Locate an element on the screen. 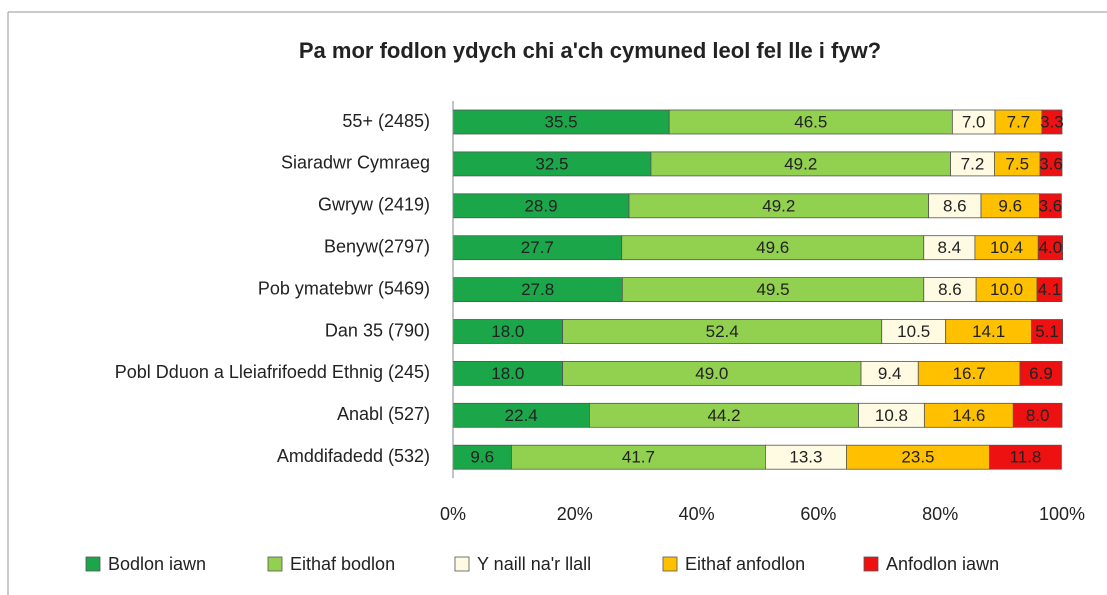  category-label: Benyw(2797) is located at coordinates (377, 246).